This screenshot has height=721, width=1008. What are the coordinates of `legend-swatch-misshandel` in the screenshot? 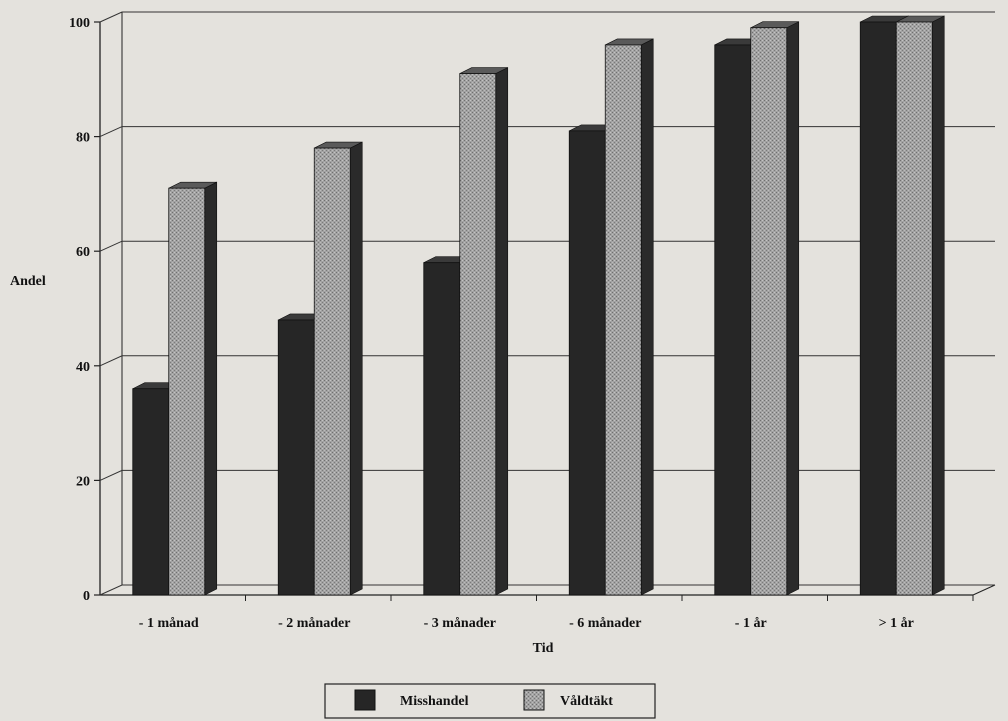 It's located at (365, 700).